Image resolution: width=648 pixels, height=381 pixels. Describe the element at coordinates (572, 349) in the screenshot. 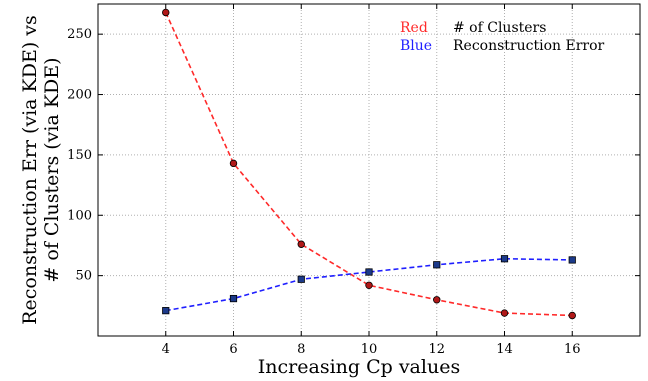

I see `x-tick-label: 16` at that location.